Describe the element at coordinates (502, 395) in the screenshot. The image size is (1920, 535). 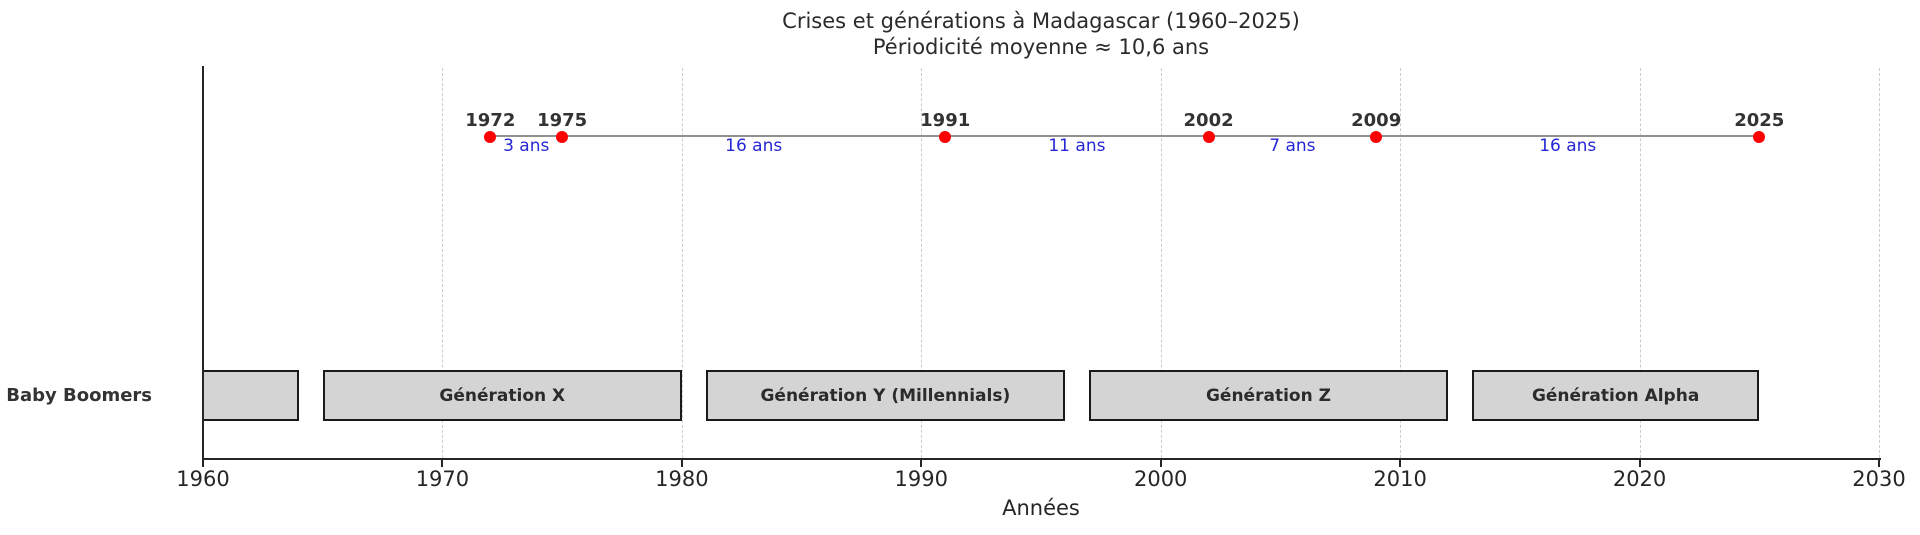
I see `generation-bar: Génération X` at that location.